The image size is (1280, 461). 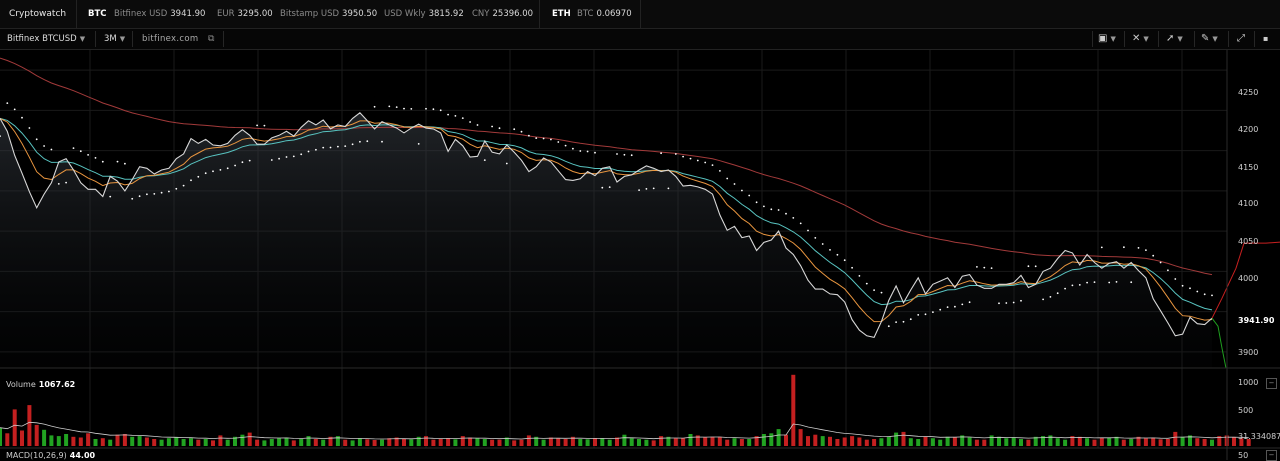 I want to click on ticker-eth-label: ETH, so click(x=561, y=14).